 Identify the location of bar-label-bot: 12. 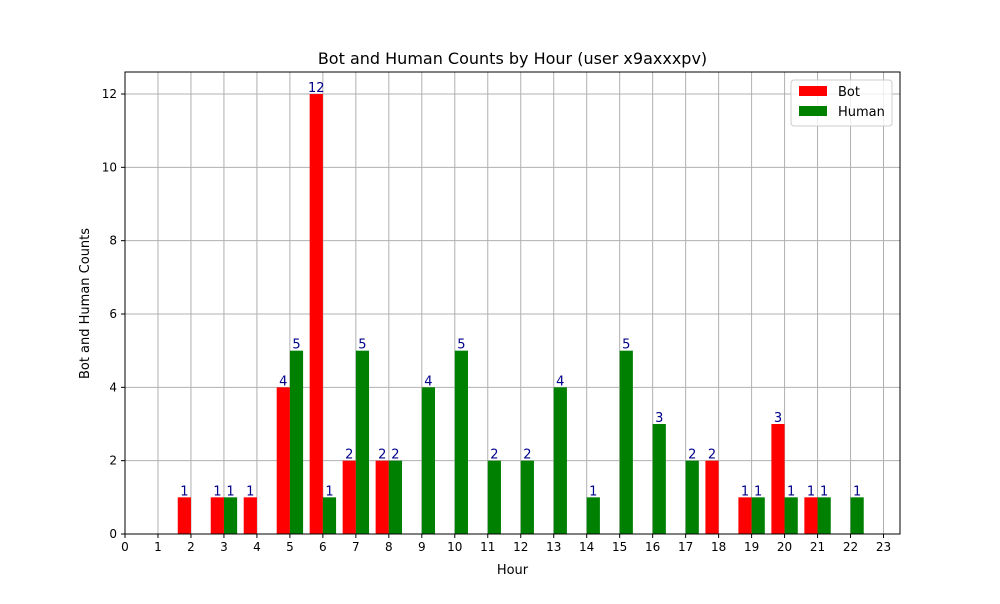
(316, 88).